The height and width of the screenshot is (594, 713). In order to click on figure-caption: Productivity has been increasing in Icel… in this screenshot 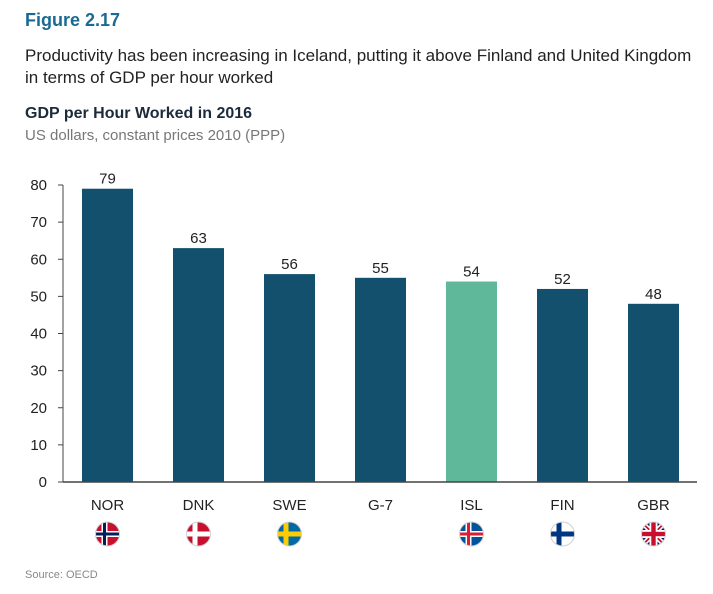, I will do `click(358, 66)`.